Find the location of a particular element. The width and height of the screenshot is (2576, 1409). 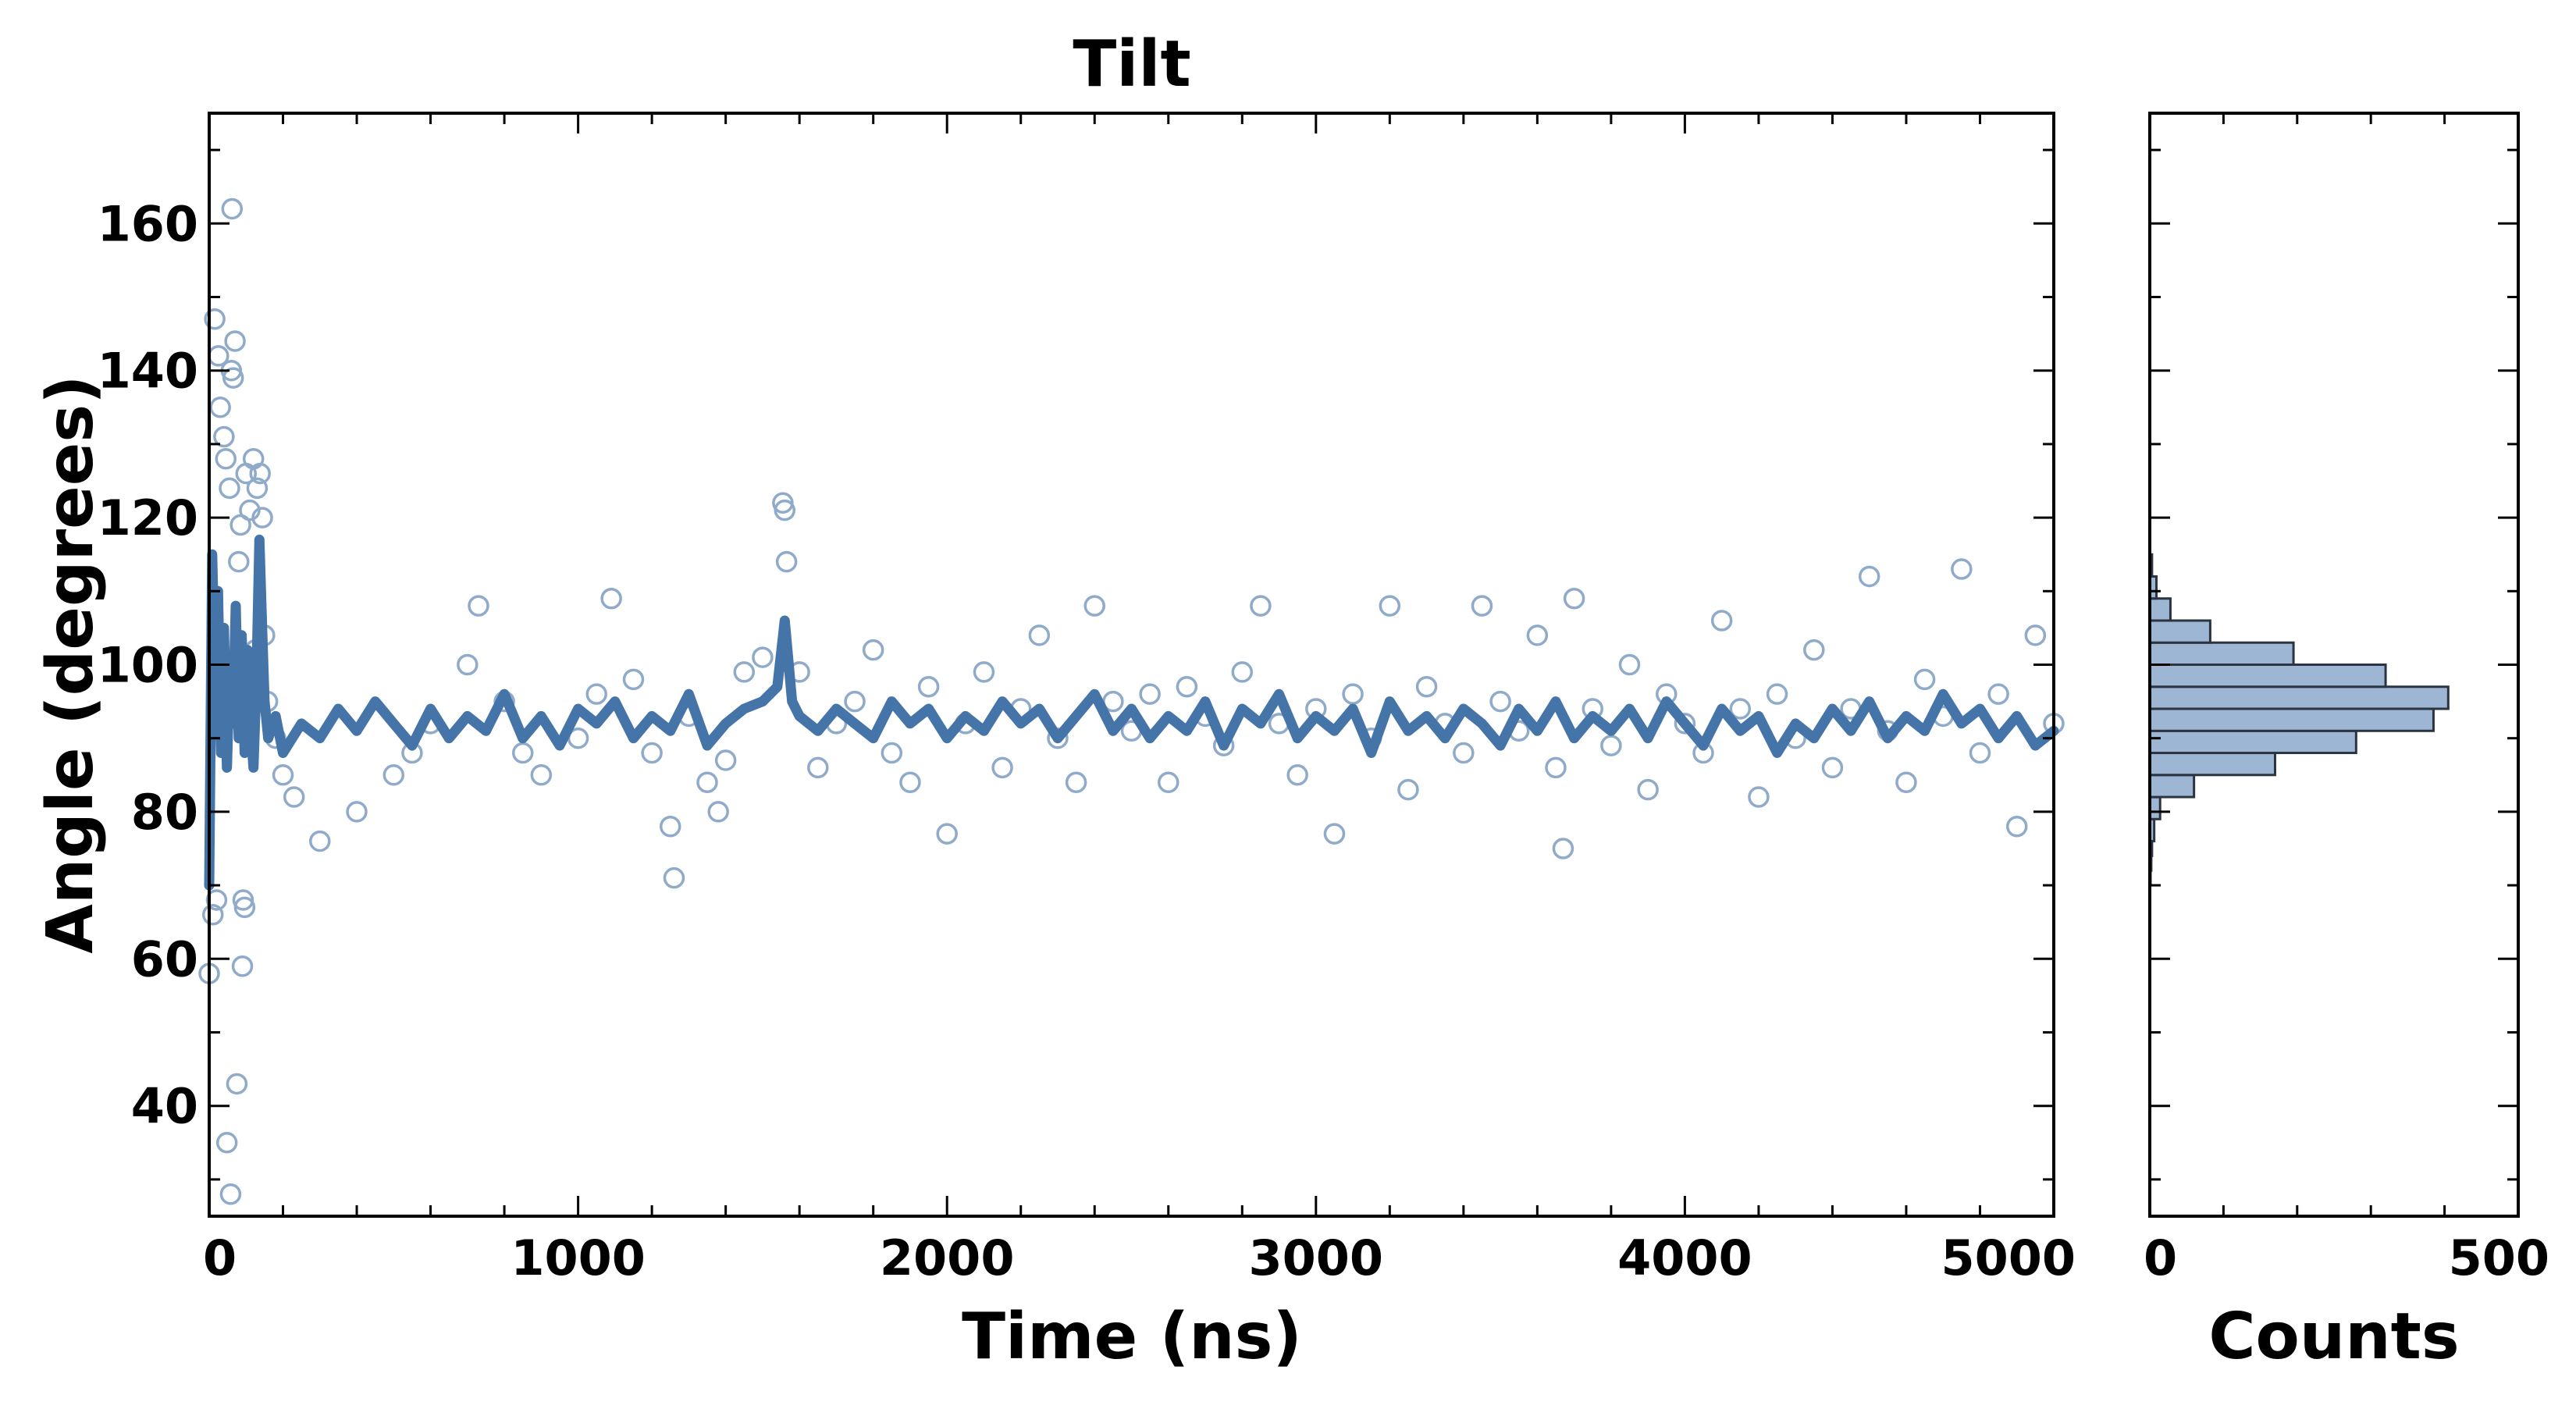

y-tick-label: 80 is located at coordinates (164, 812).